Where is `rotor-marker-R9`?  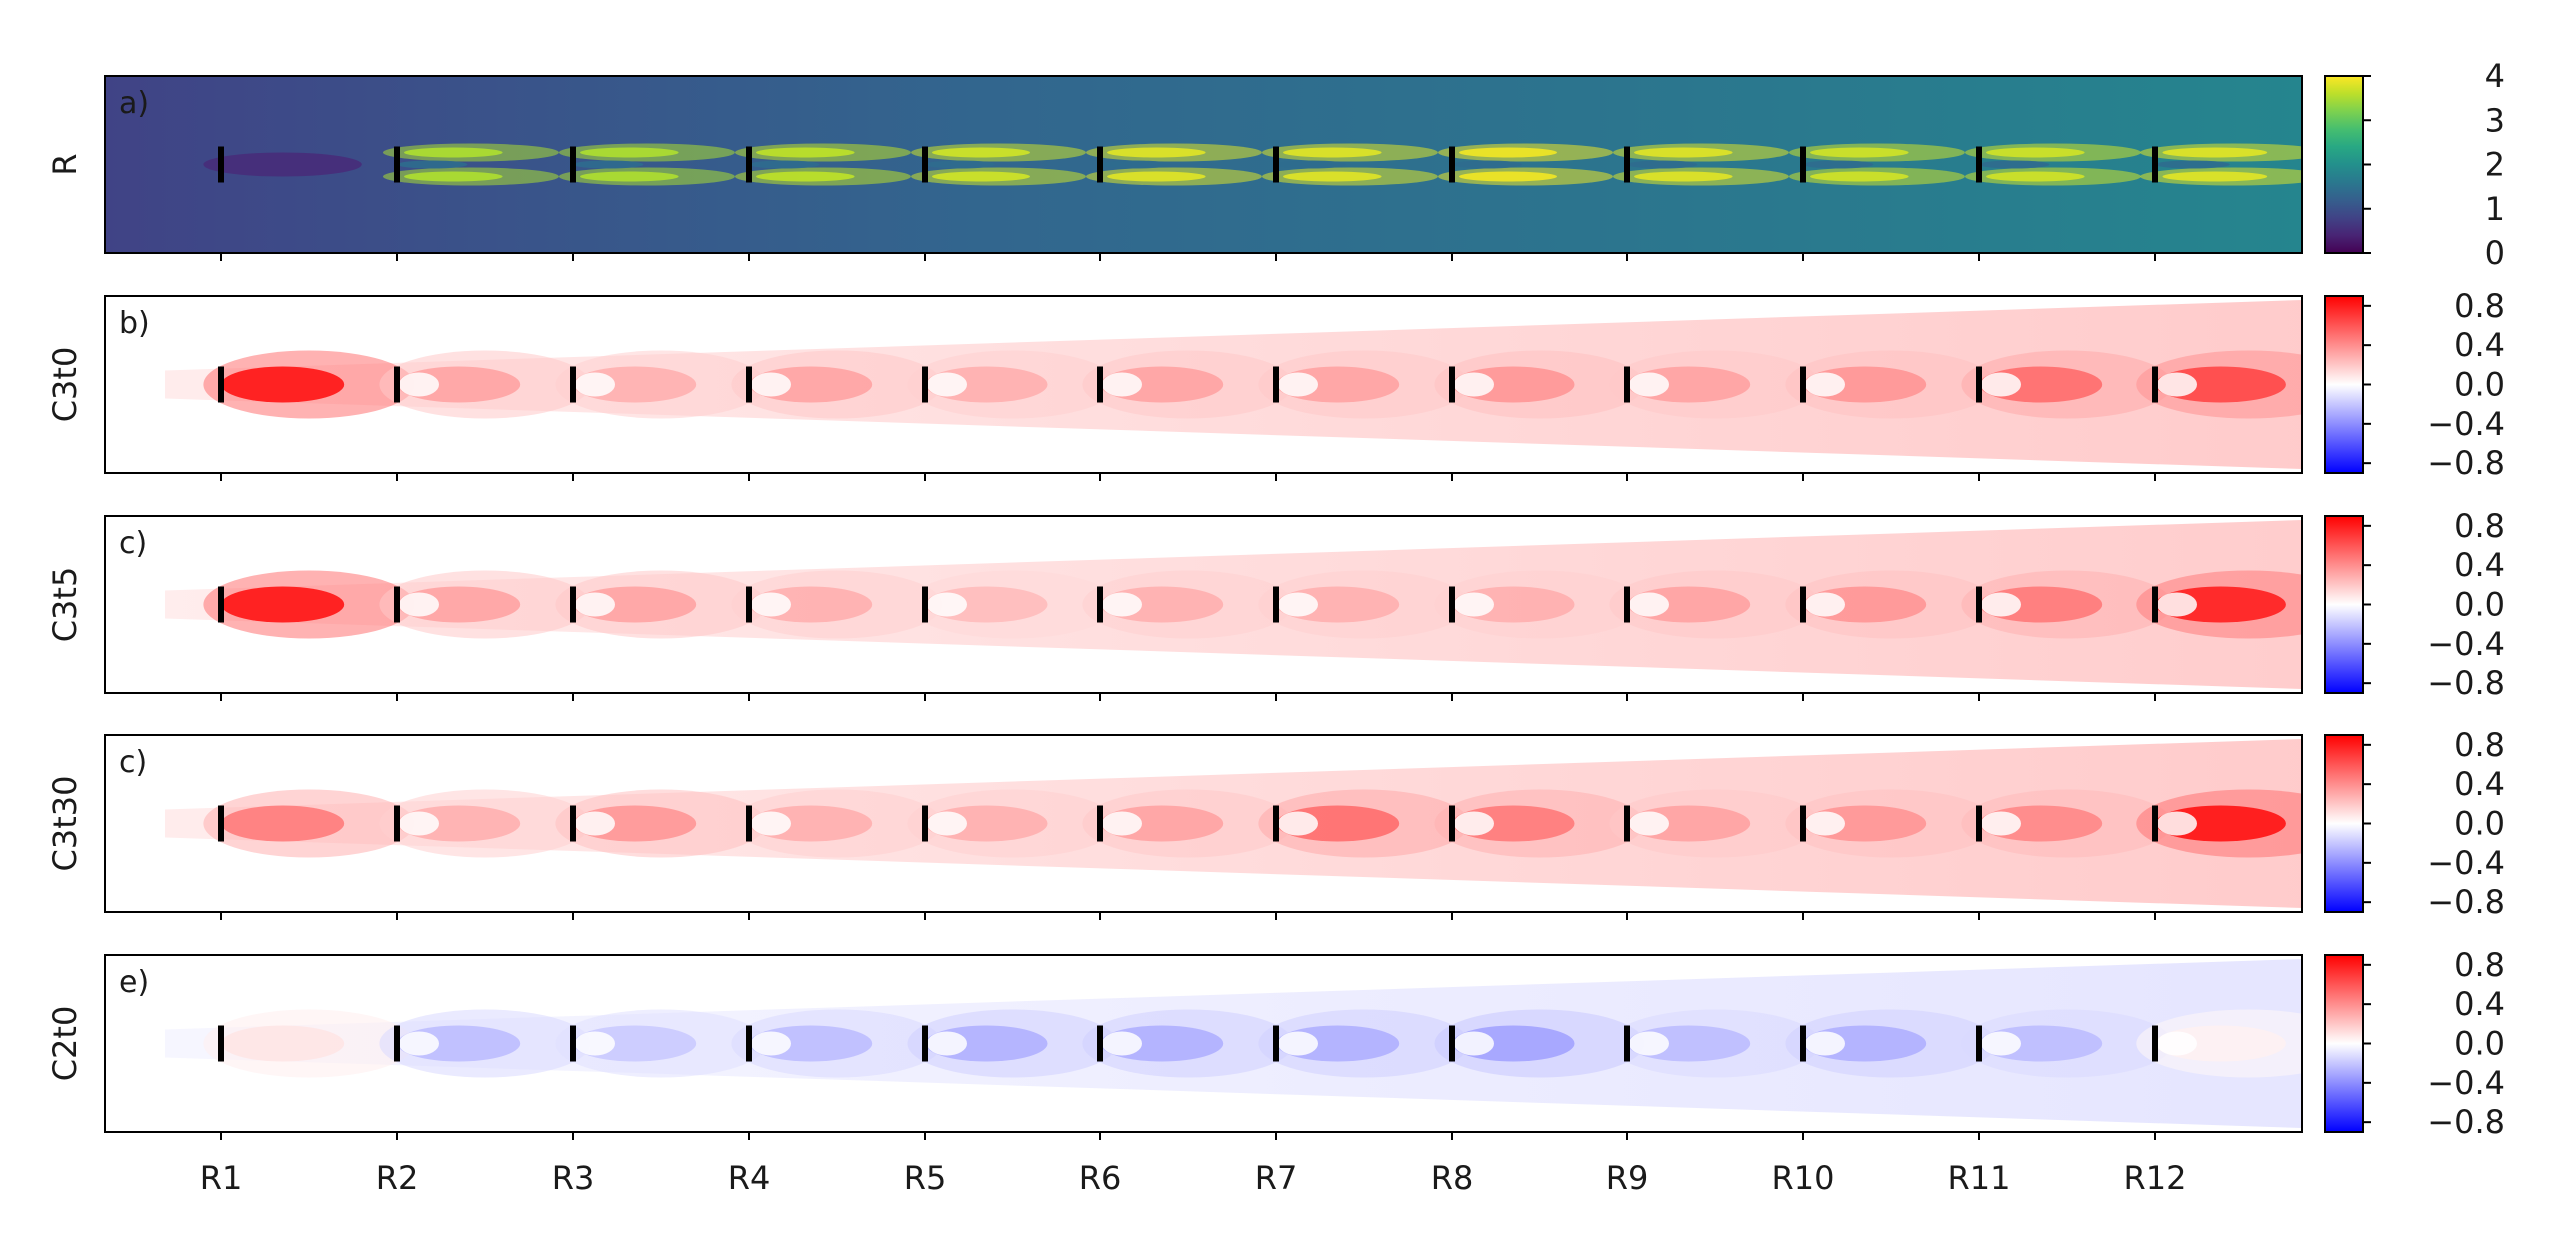
rotor-marker-R9 is located at coordinates (1627, 164).